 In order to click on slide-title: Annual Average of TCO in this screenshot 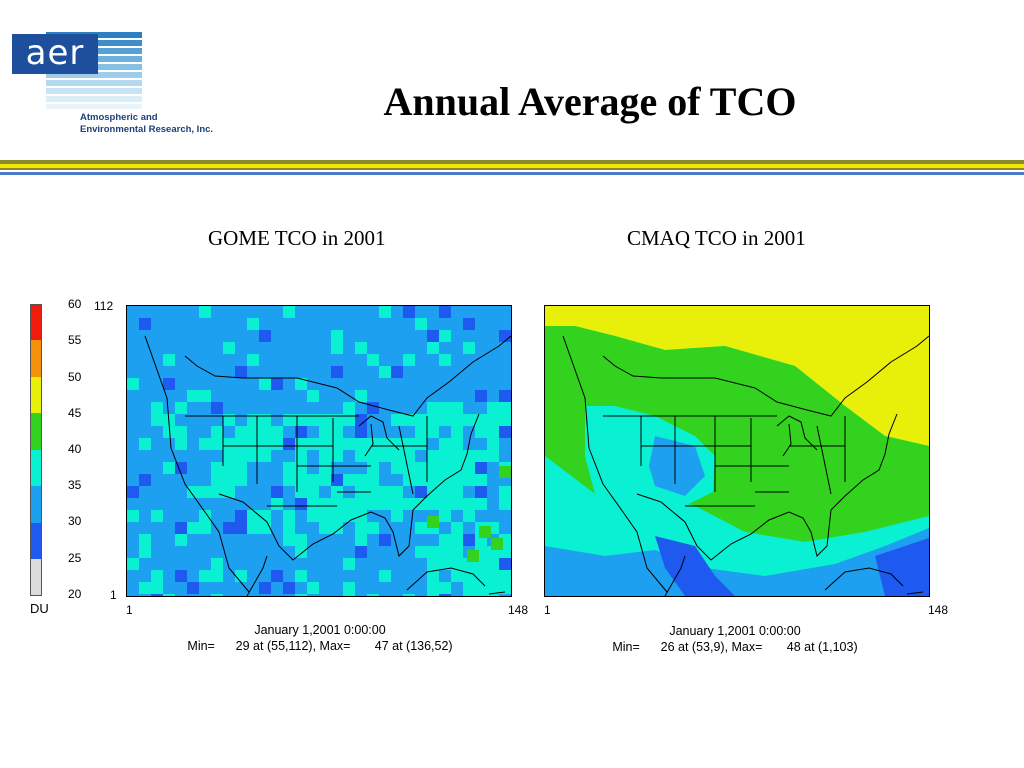, I will do `click(590, 101)`.